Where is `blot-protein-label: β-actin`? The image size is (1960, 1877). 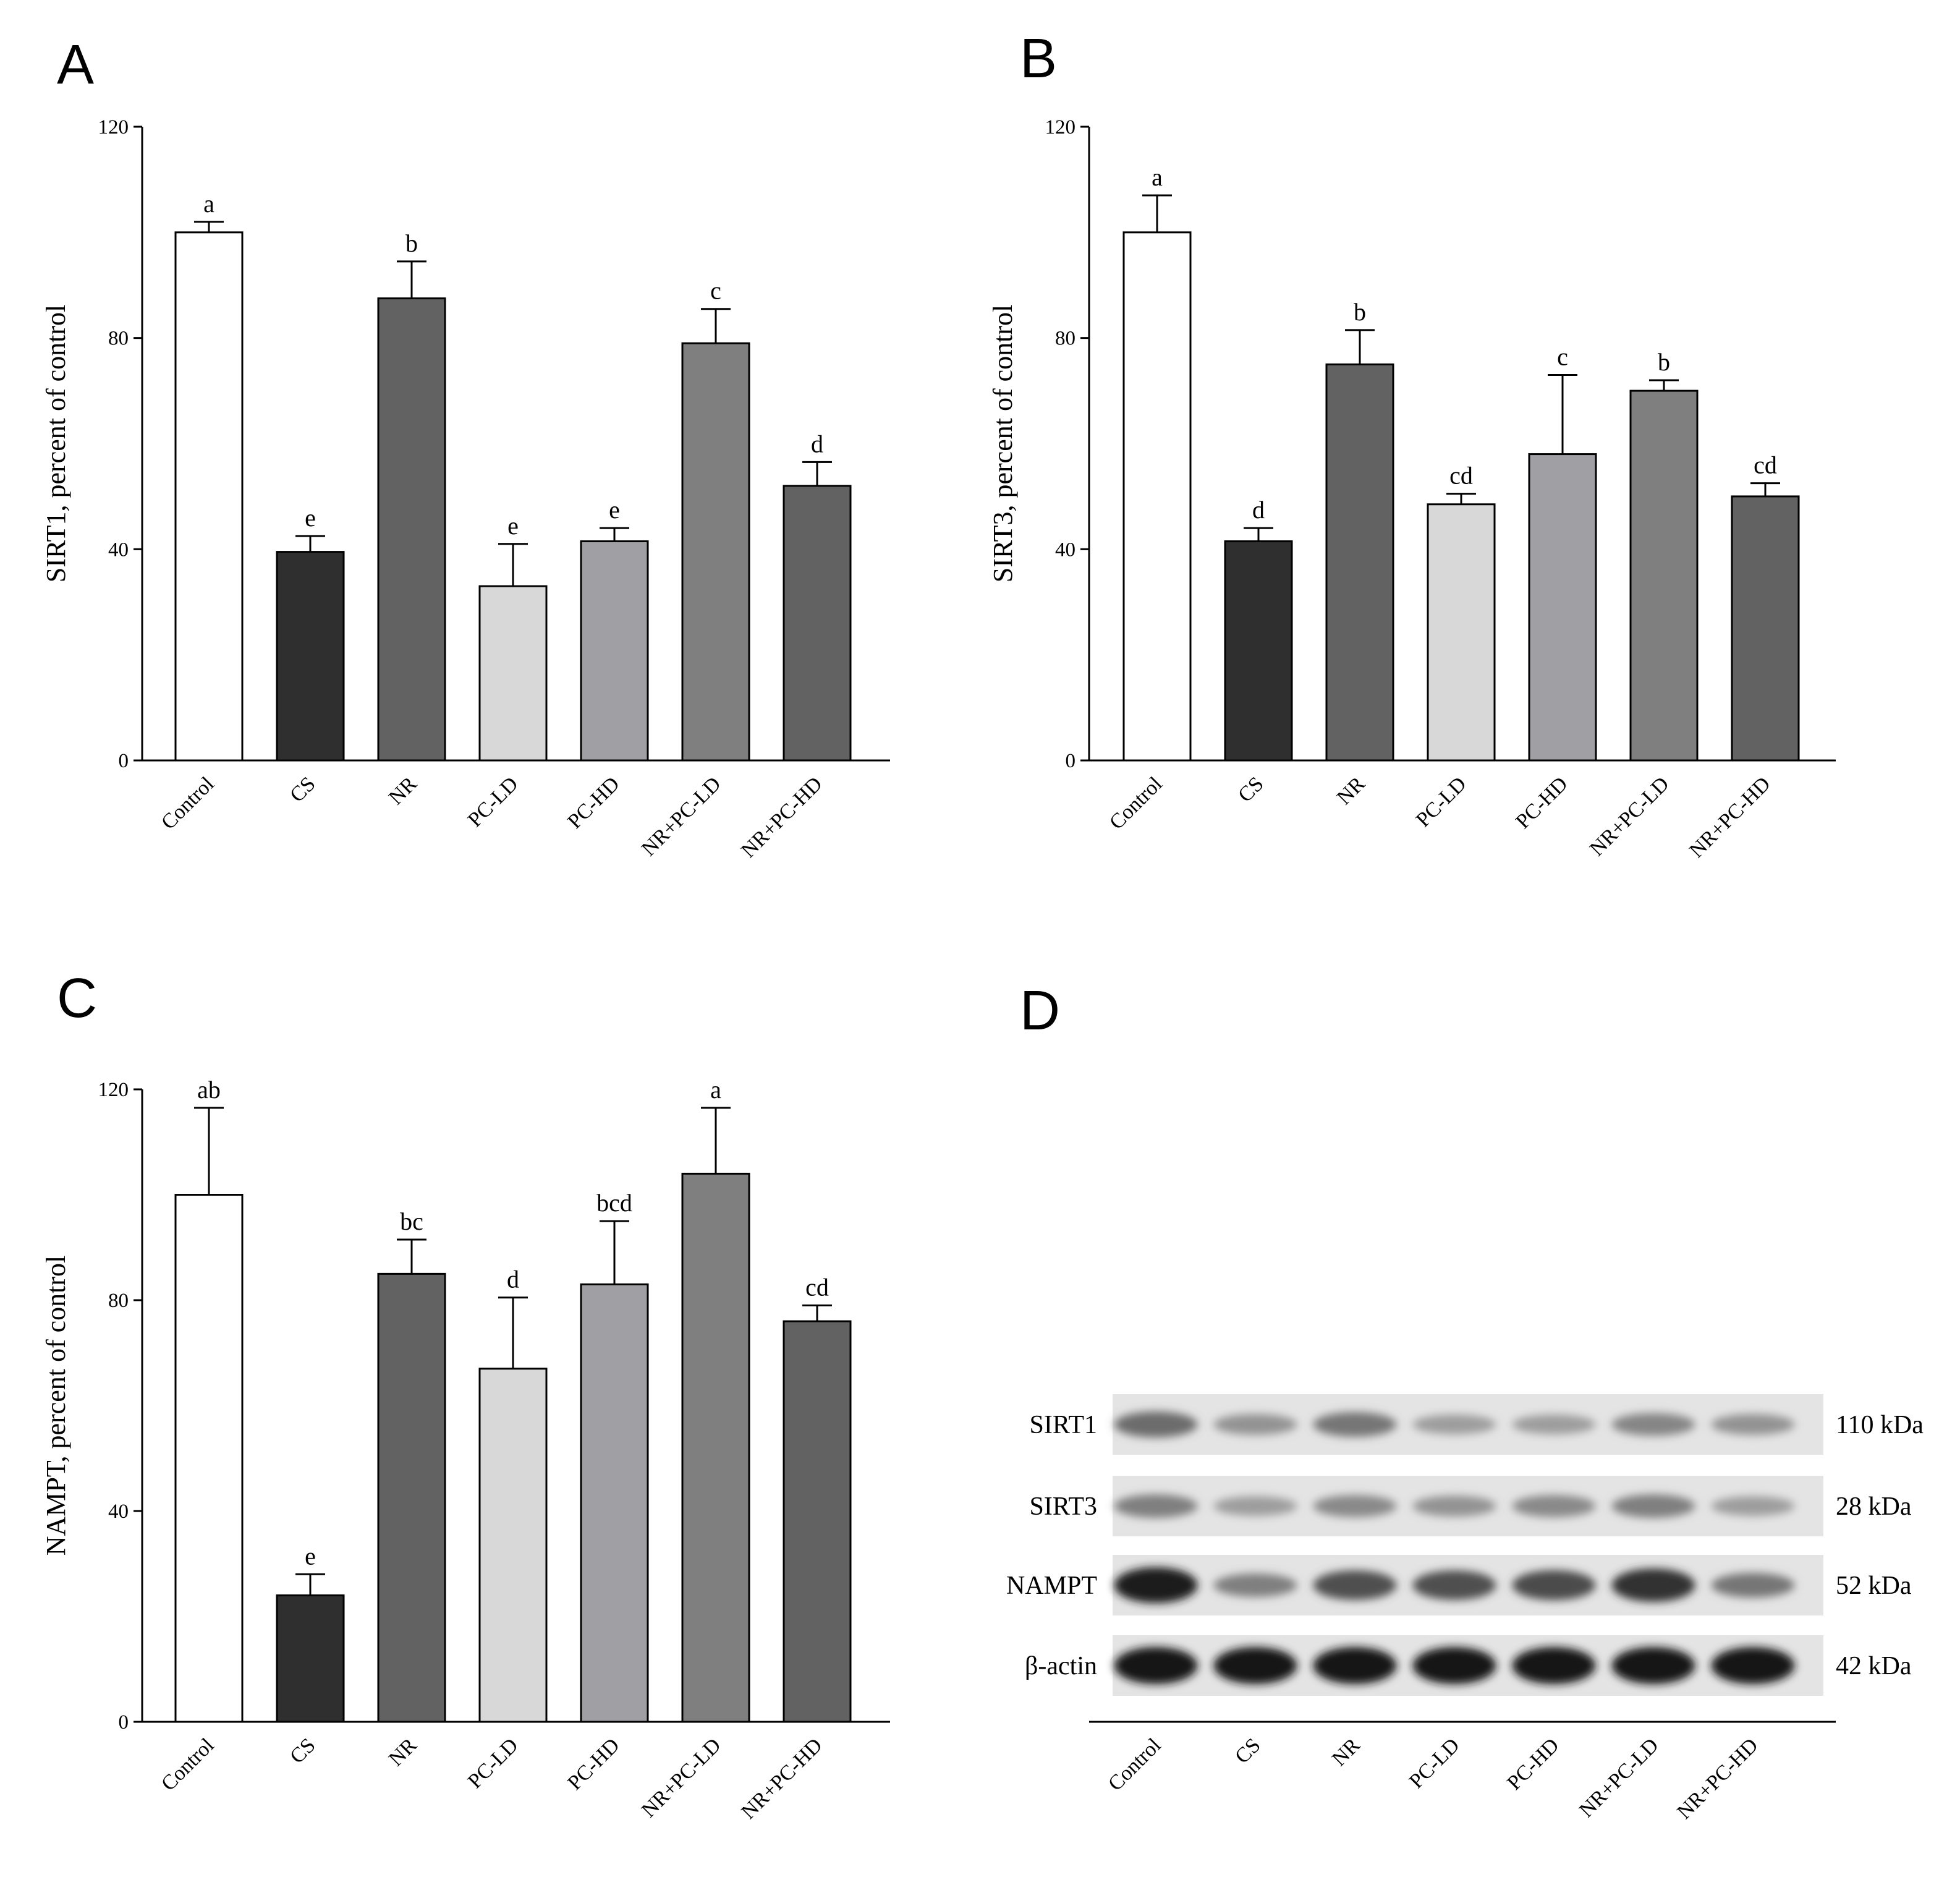
blot-protein-label: β-actin is located at coordinates (1061, 1666).